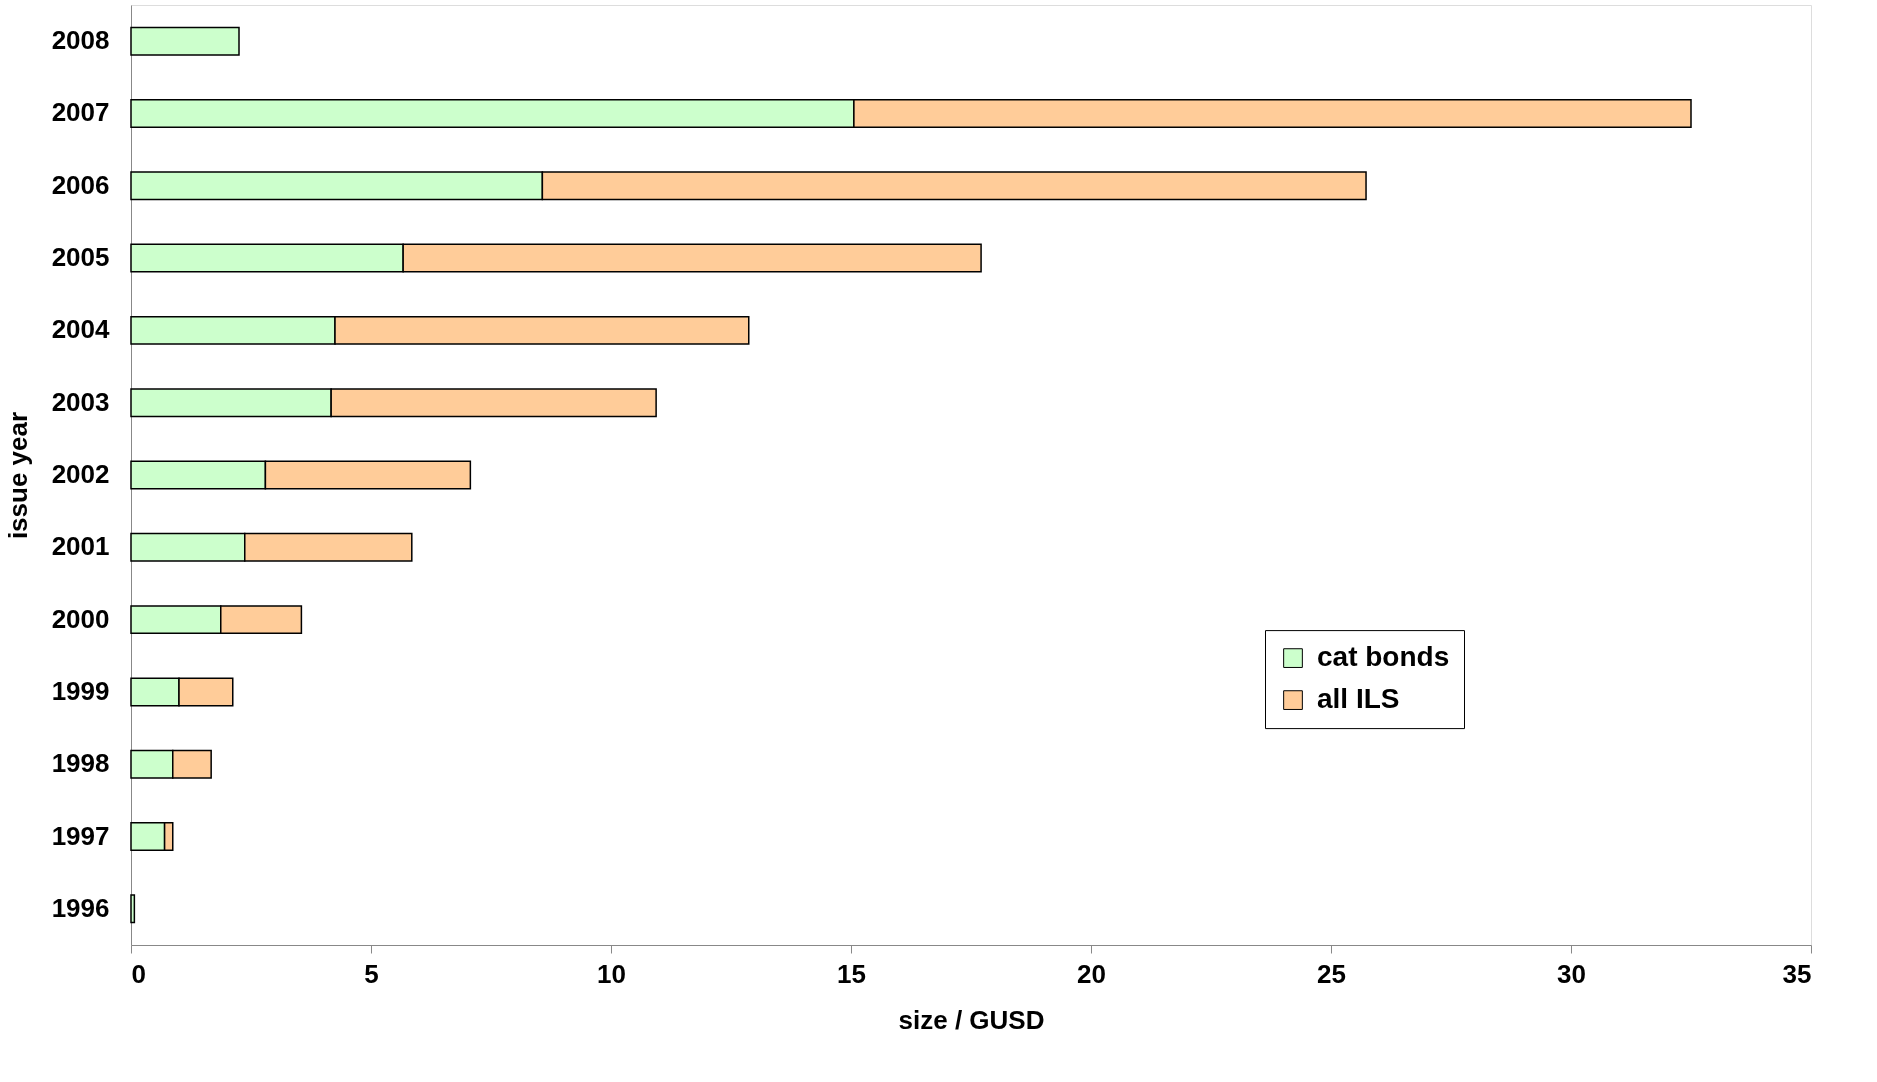 The height and width of the screenshot is (1082, 1877). Describe the element at coordinates (1091, 973) in the screenshot. I see `x-tick-label: 20` at that location.